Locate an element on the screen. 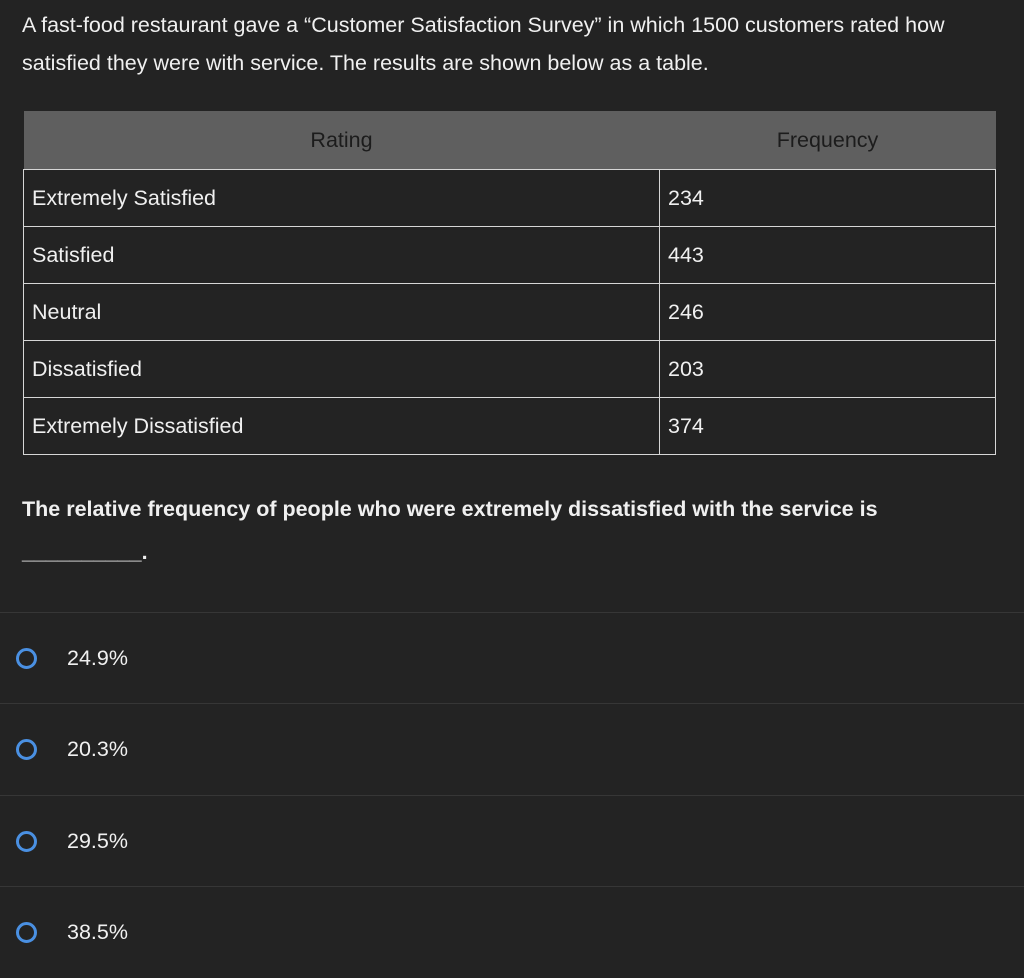  option-label: 38.5% is located at coordinates (97, 931).